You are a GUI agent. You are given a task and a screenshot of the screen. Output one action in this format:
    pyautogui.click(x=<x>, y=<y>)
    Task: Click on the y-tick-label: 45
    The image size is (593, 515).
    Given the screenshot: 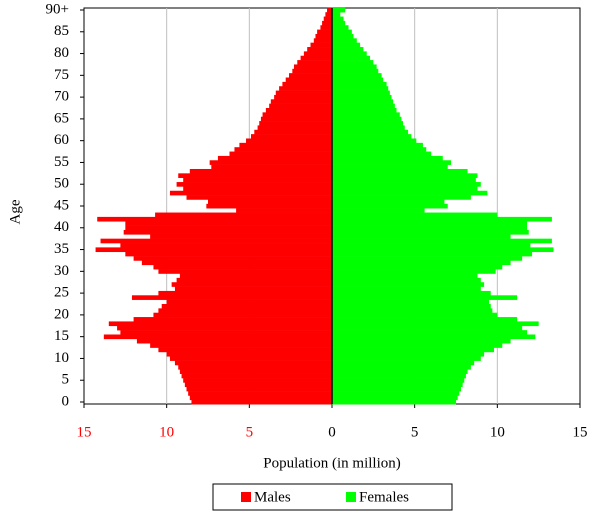 What is the action you would take?
    pyautogui.click(x=61, y=205)
    